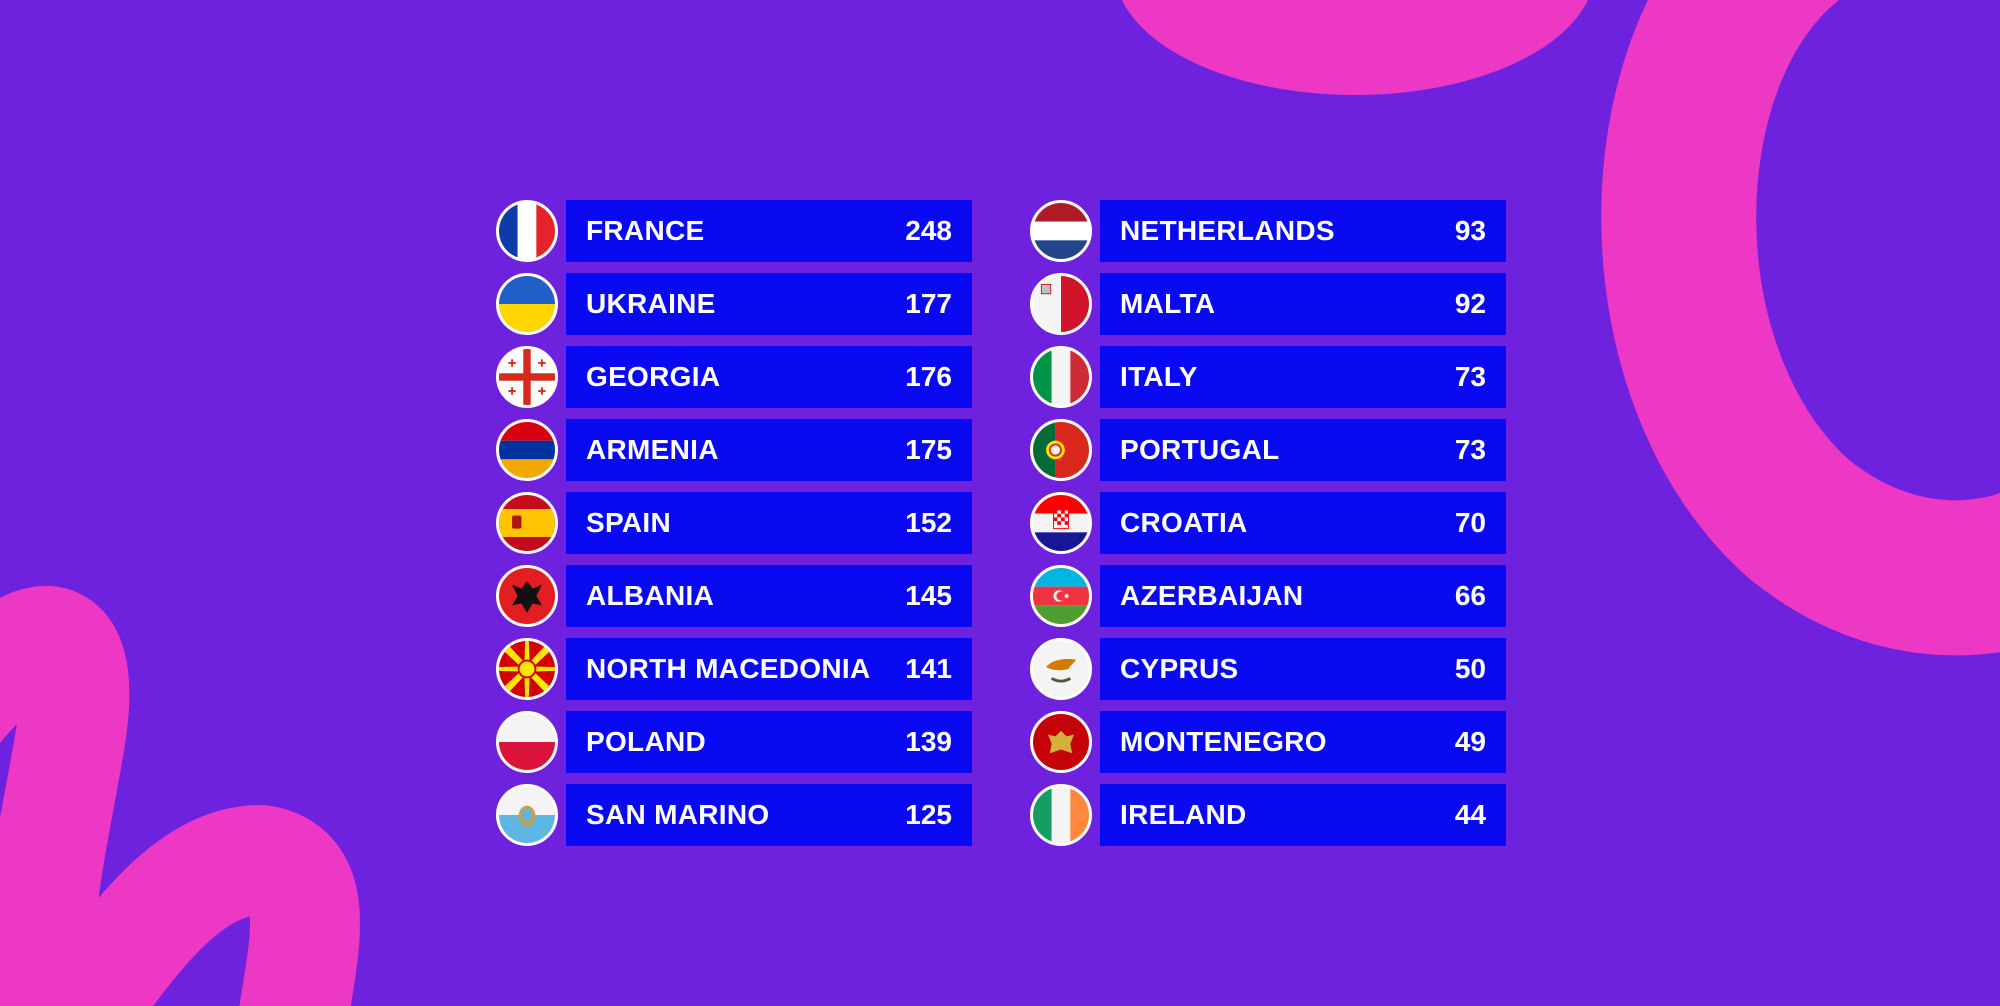  I want to click on list-item: UKRAINE 177, so click(748, 304).